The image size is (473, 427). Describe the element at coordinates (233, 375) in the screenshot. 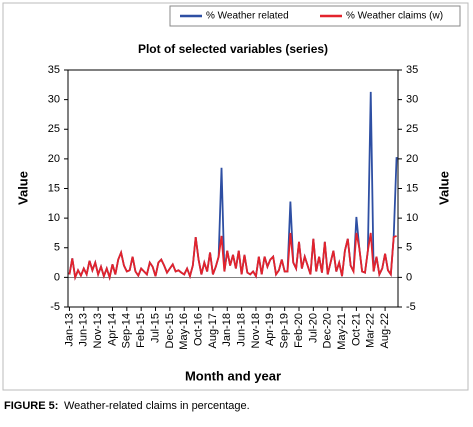

I see `x-axis-label: Month and year` at that location.